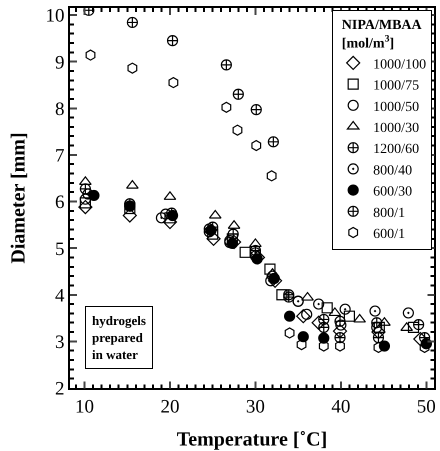 The height and width of the screenshot is (451, 440). Describe the element at coordinates (59, 249) in the screenshot. I see `y-tick-label: 5` at that location.